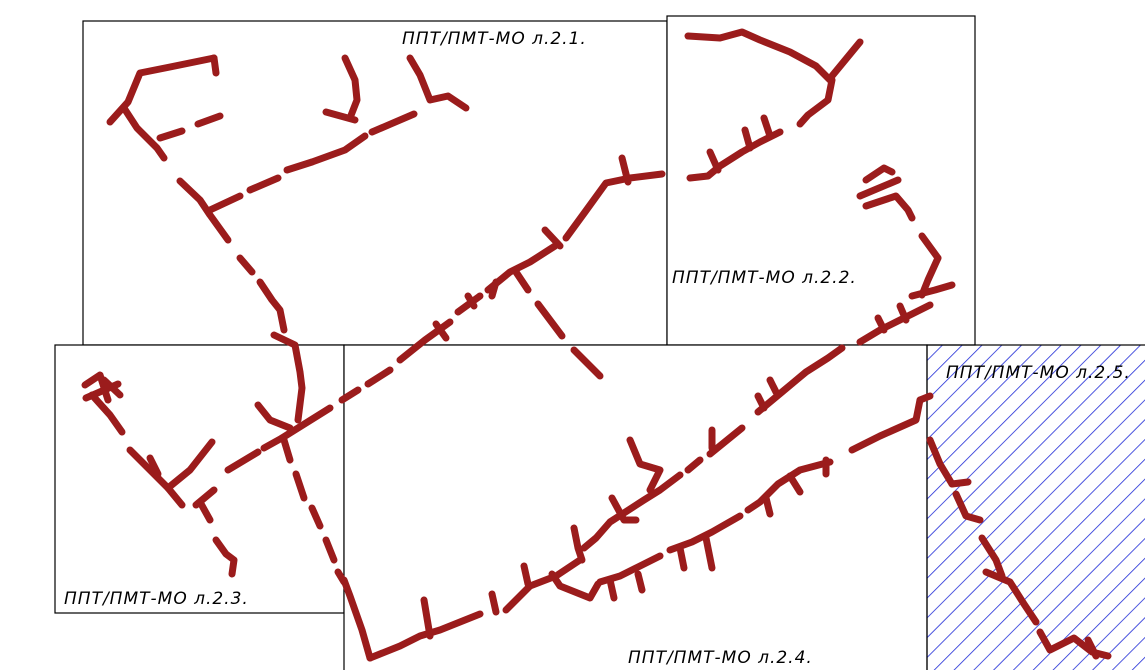 The image size is (1145, 670). Describe the element at coordinates (494, 39) in the screenshot. I see `sheet-2-1-label: ППТ/ПМТ-МО л.2.1.` at that location.